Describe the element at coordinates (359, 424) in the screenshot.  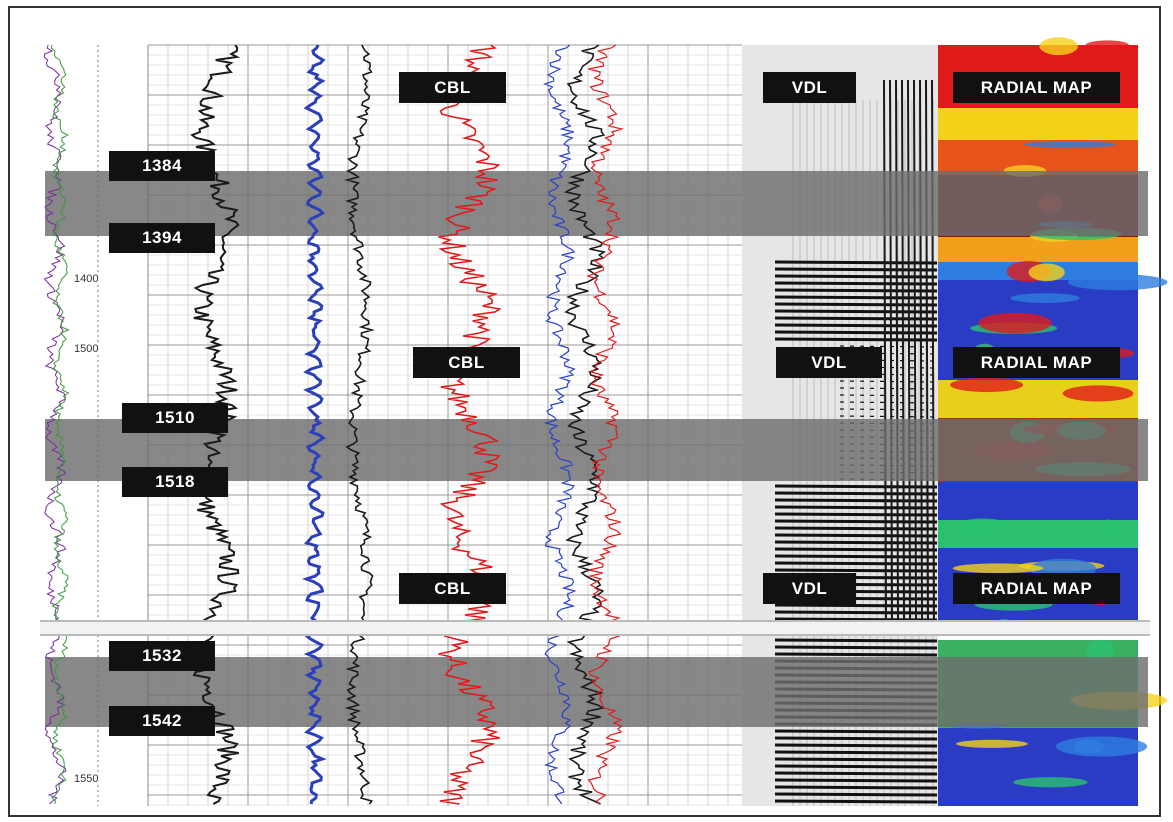
I see `travel-time-curve` at that location.